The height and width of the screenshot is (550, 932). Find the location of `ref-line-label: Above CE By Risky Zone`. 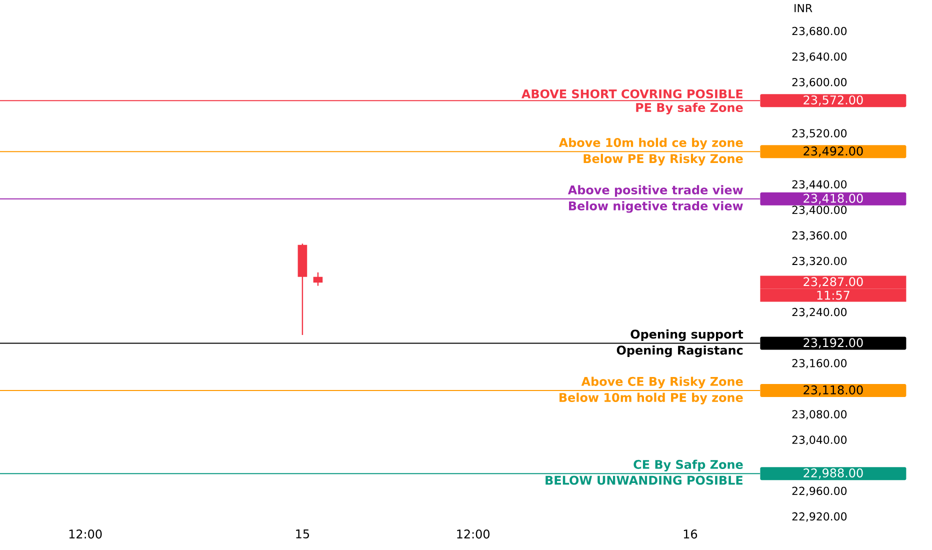

ref-line-label: Above CE By Risky Zone is located at coordinates (662, 382).